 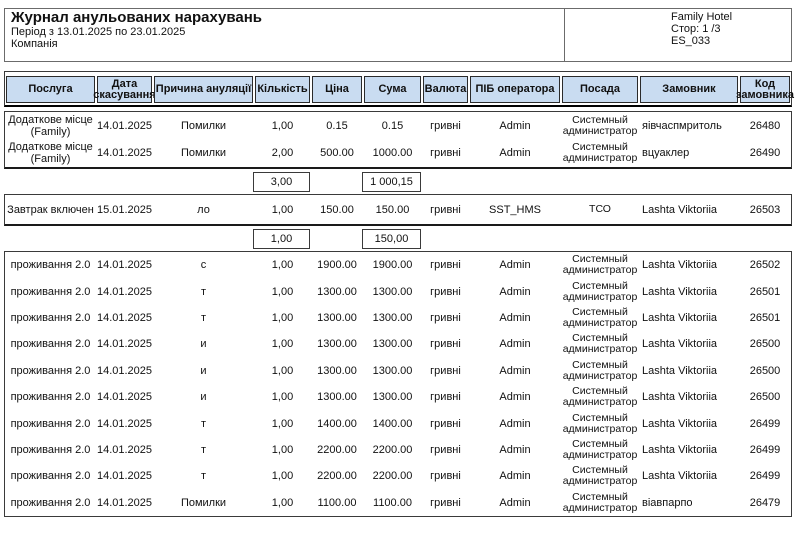 I want to click on table-cell: 1100.00, so click(x=337, y=502).